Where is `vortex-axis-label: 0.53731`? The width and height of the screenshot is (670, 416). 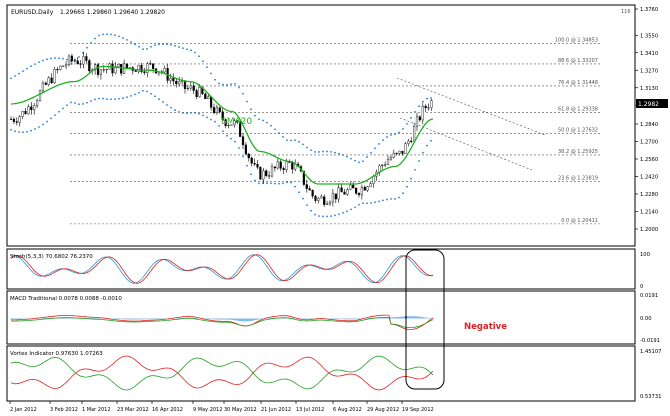 vortex-axis-label: 0.53731 is located at coordinates (650, 397).